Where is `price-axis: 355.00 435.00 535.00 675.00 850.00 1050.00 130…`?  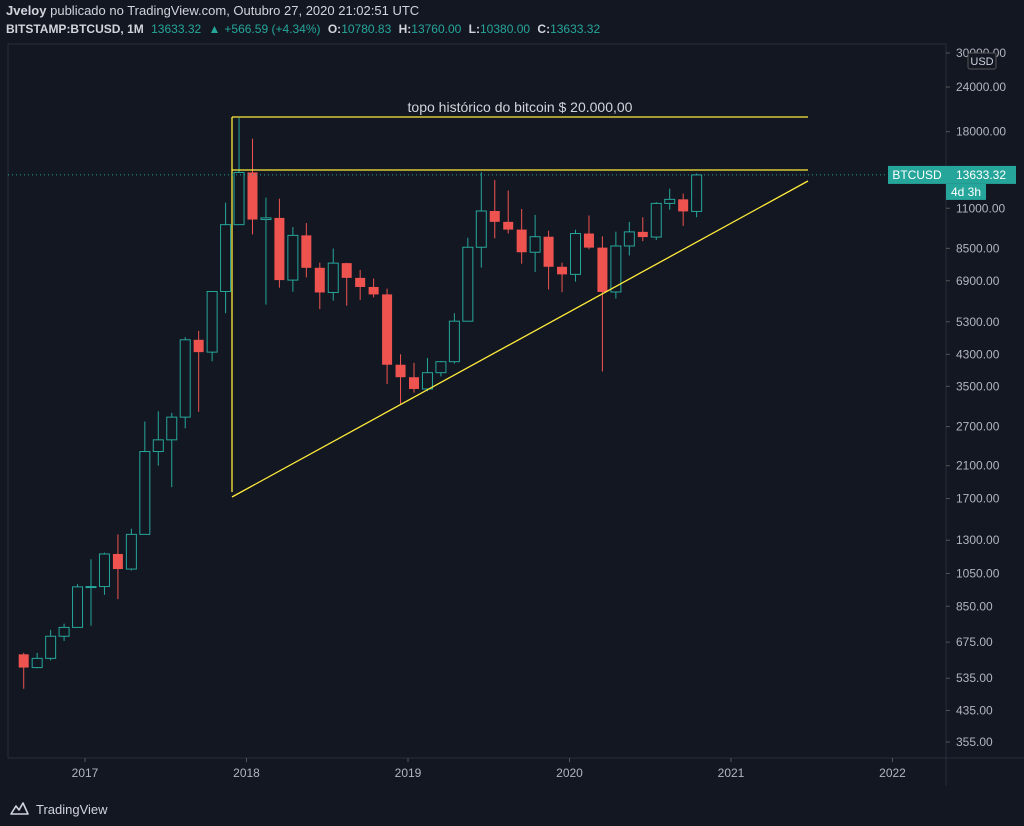
price-axis: 355.00 435.00 535.00 675.00 850.00 1050.00 130… is located at coordinates (976, 397).